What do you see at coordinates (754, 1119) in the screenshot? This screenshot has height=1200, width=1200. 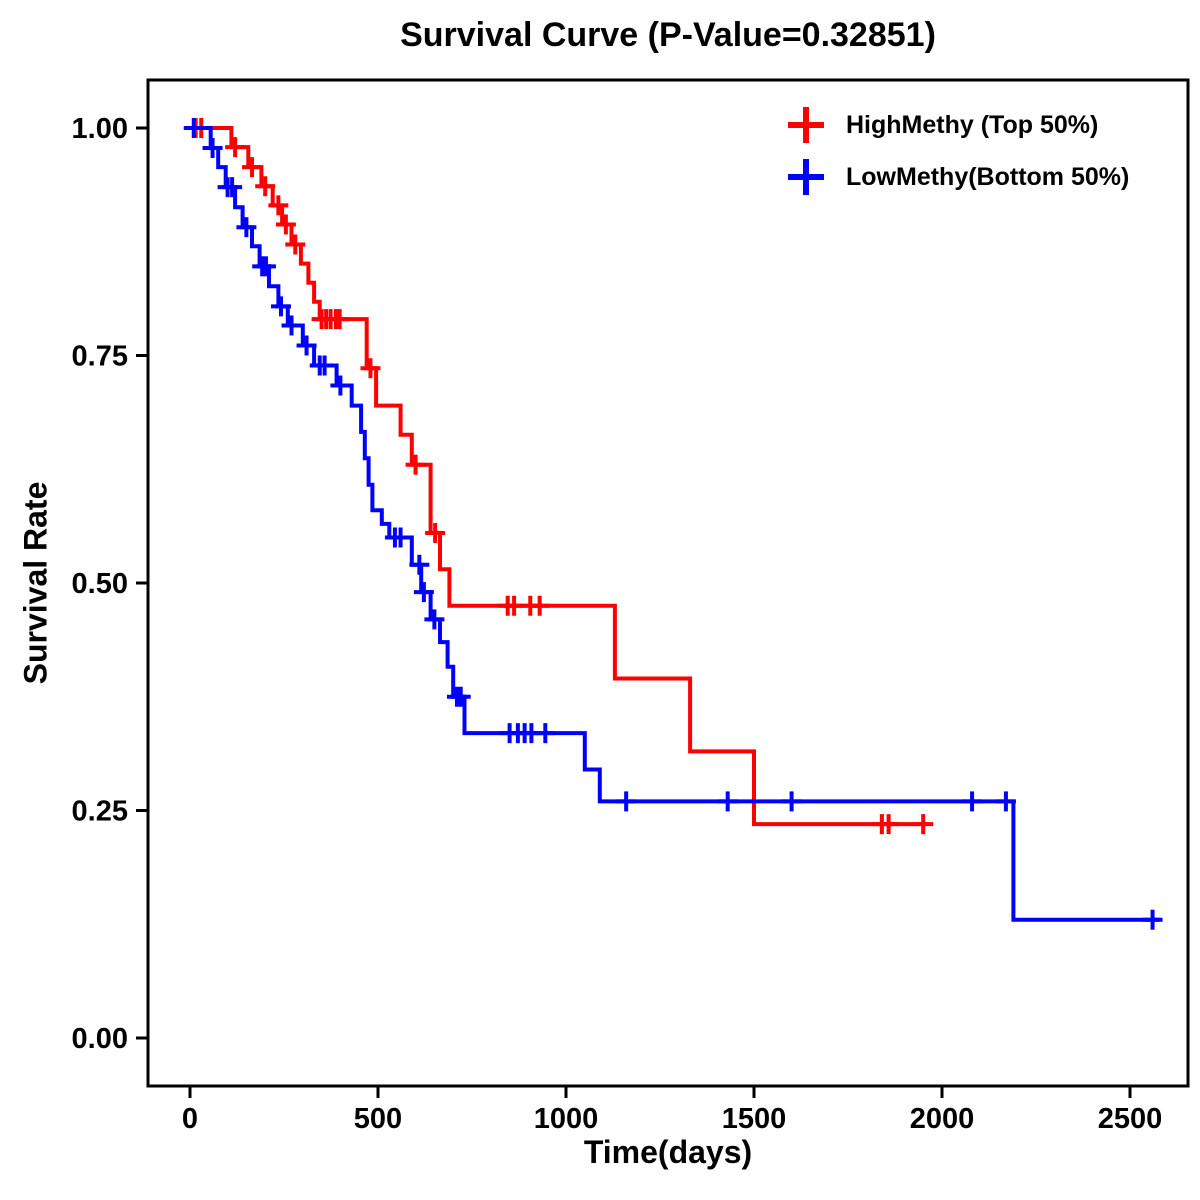 I see `svg-text: 1500` at bounding box center [754, 1119].